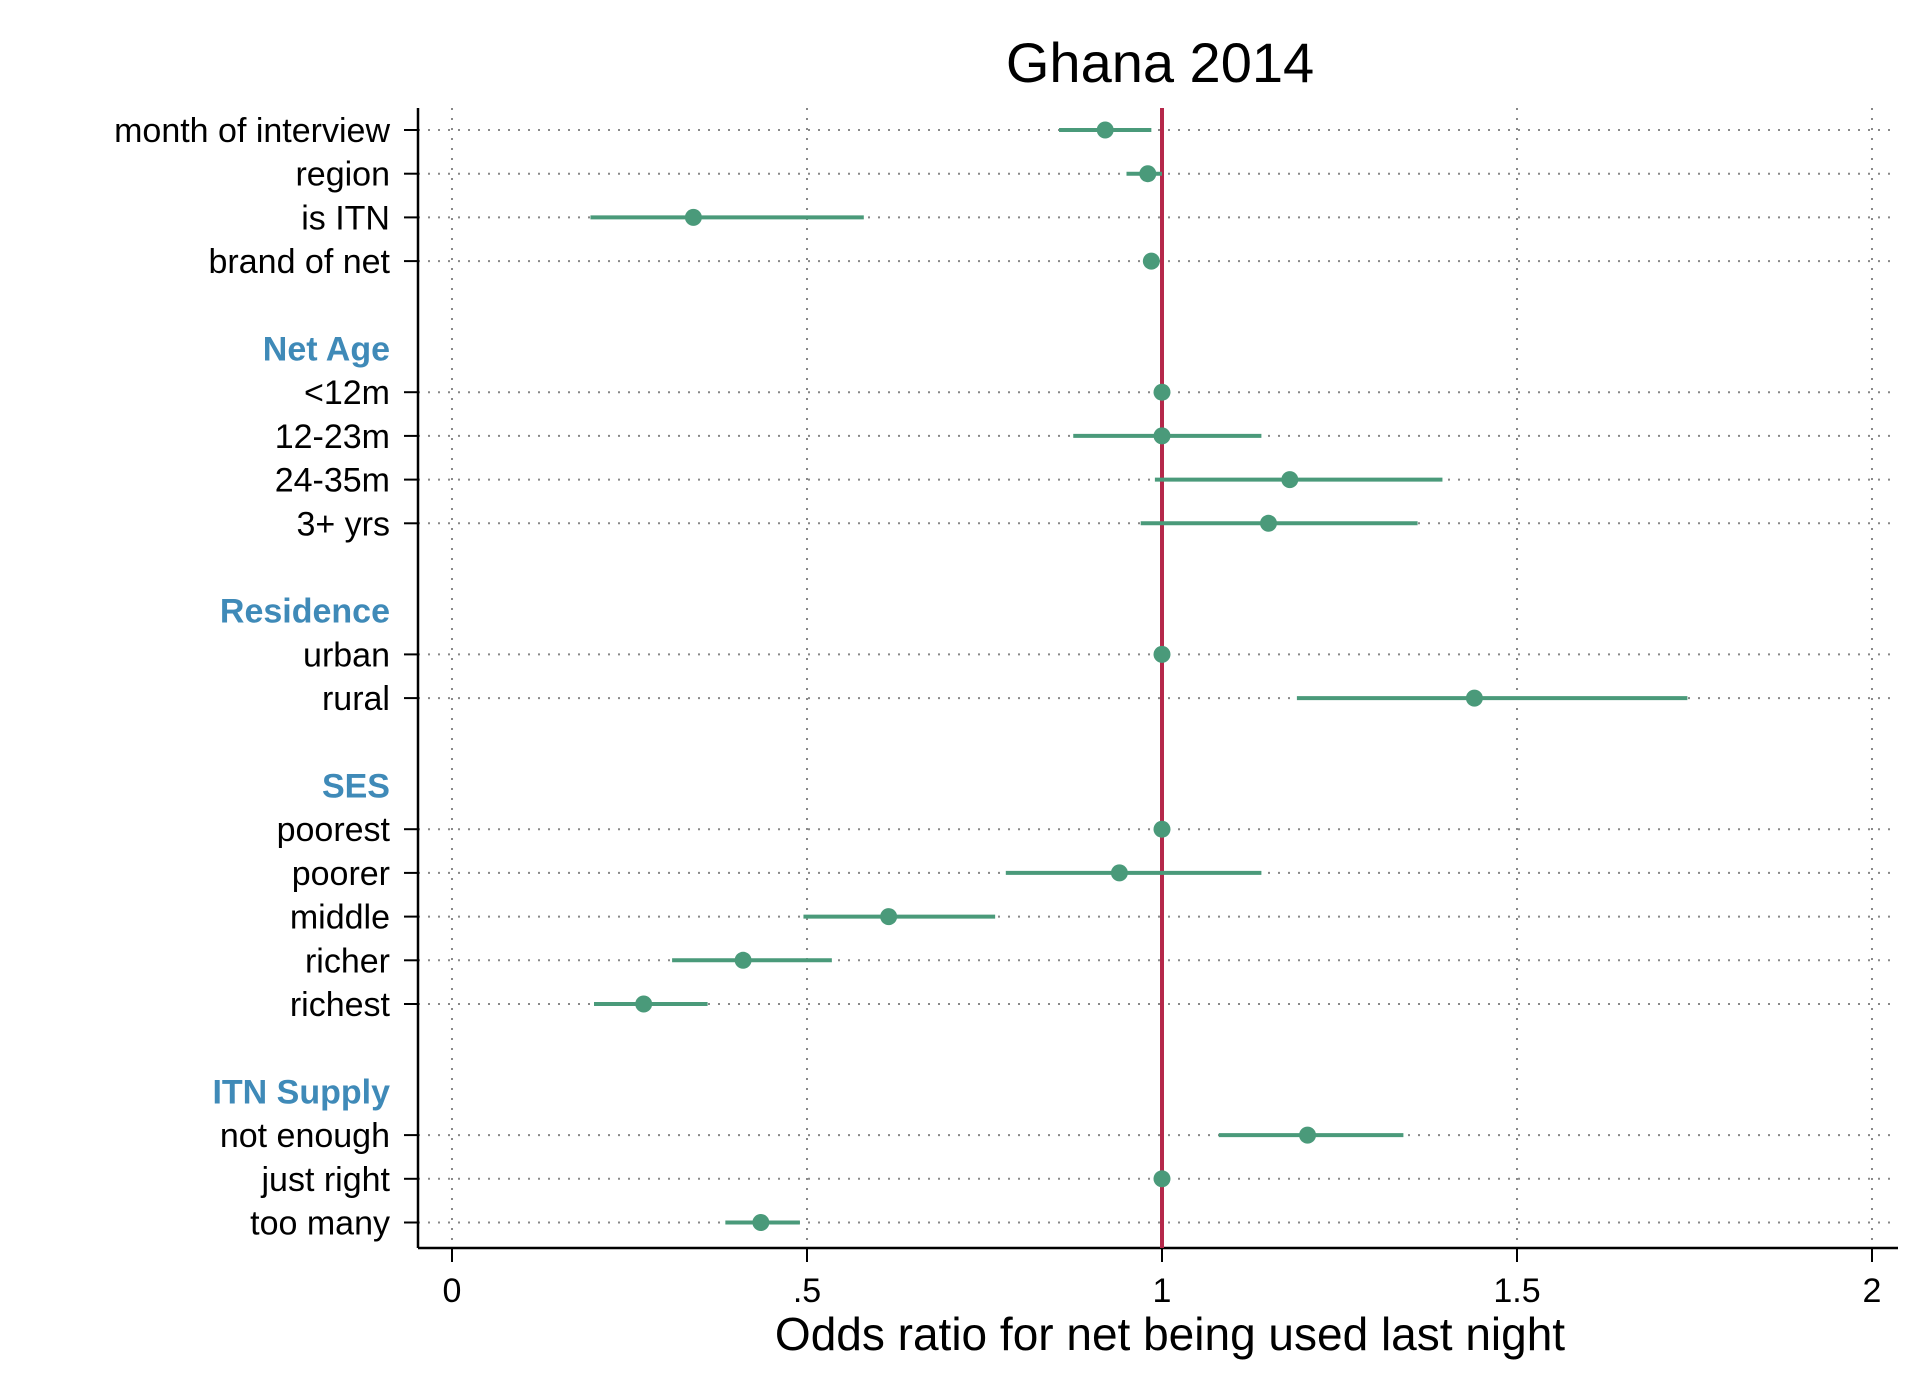  I want to click on row-label: richest, so click(340, 1005).